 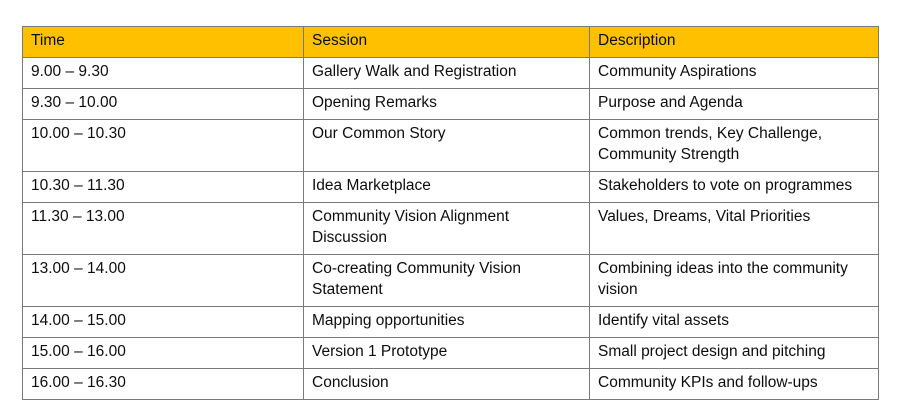 I want to click on cell-session-text: Version 1 Prototype, so click(x=380, y=351).